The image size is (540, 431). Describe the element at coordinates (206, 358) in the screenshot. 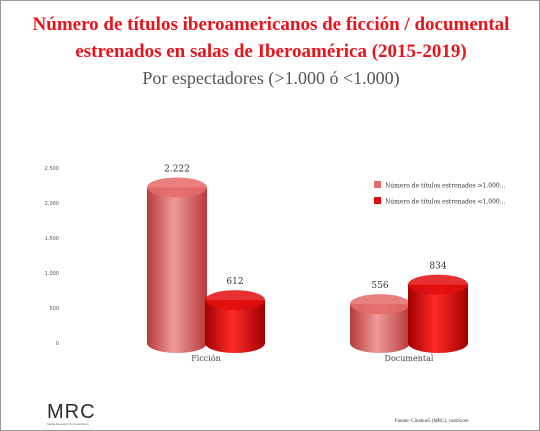

I see `x-category-label: Ficción` at that location.